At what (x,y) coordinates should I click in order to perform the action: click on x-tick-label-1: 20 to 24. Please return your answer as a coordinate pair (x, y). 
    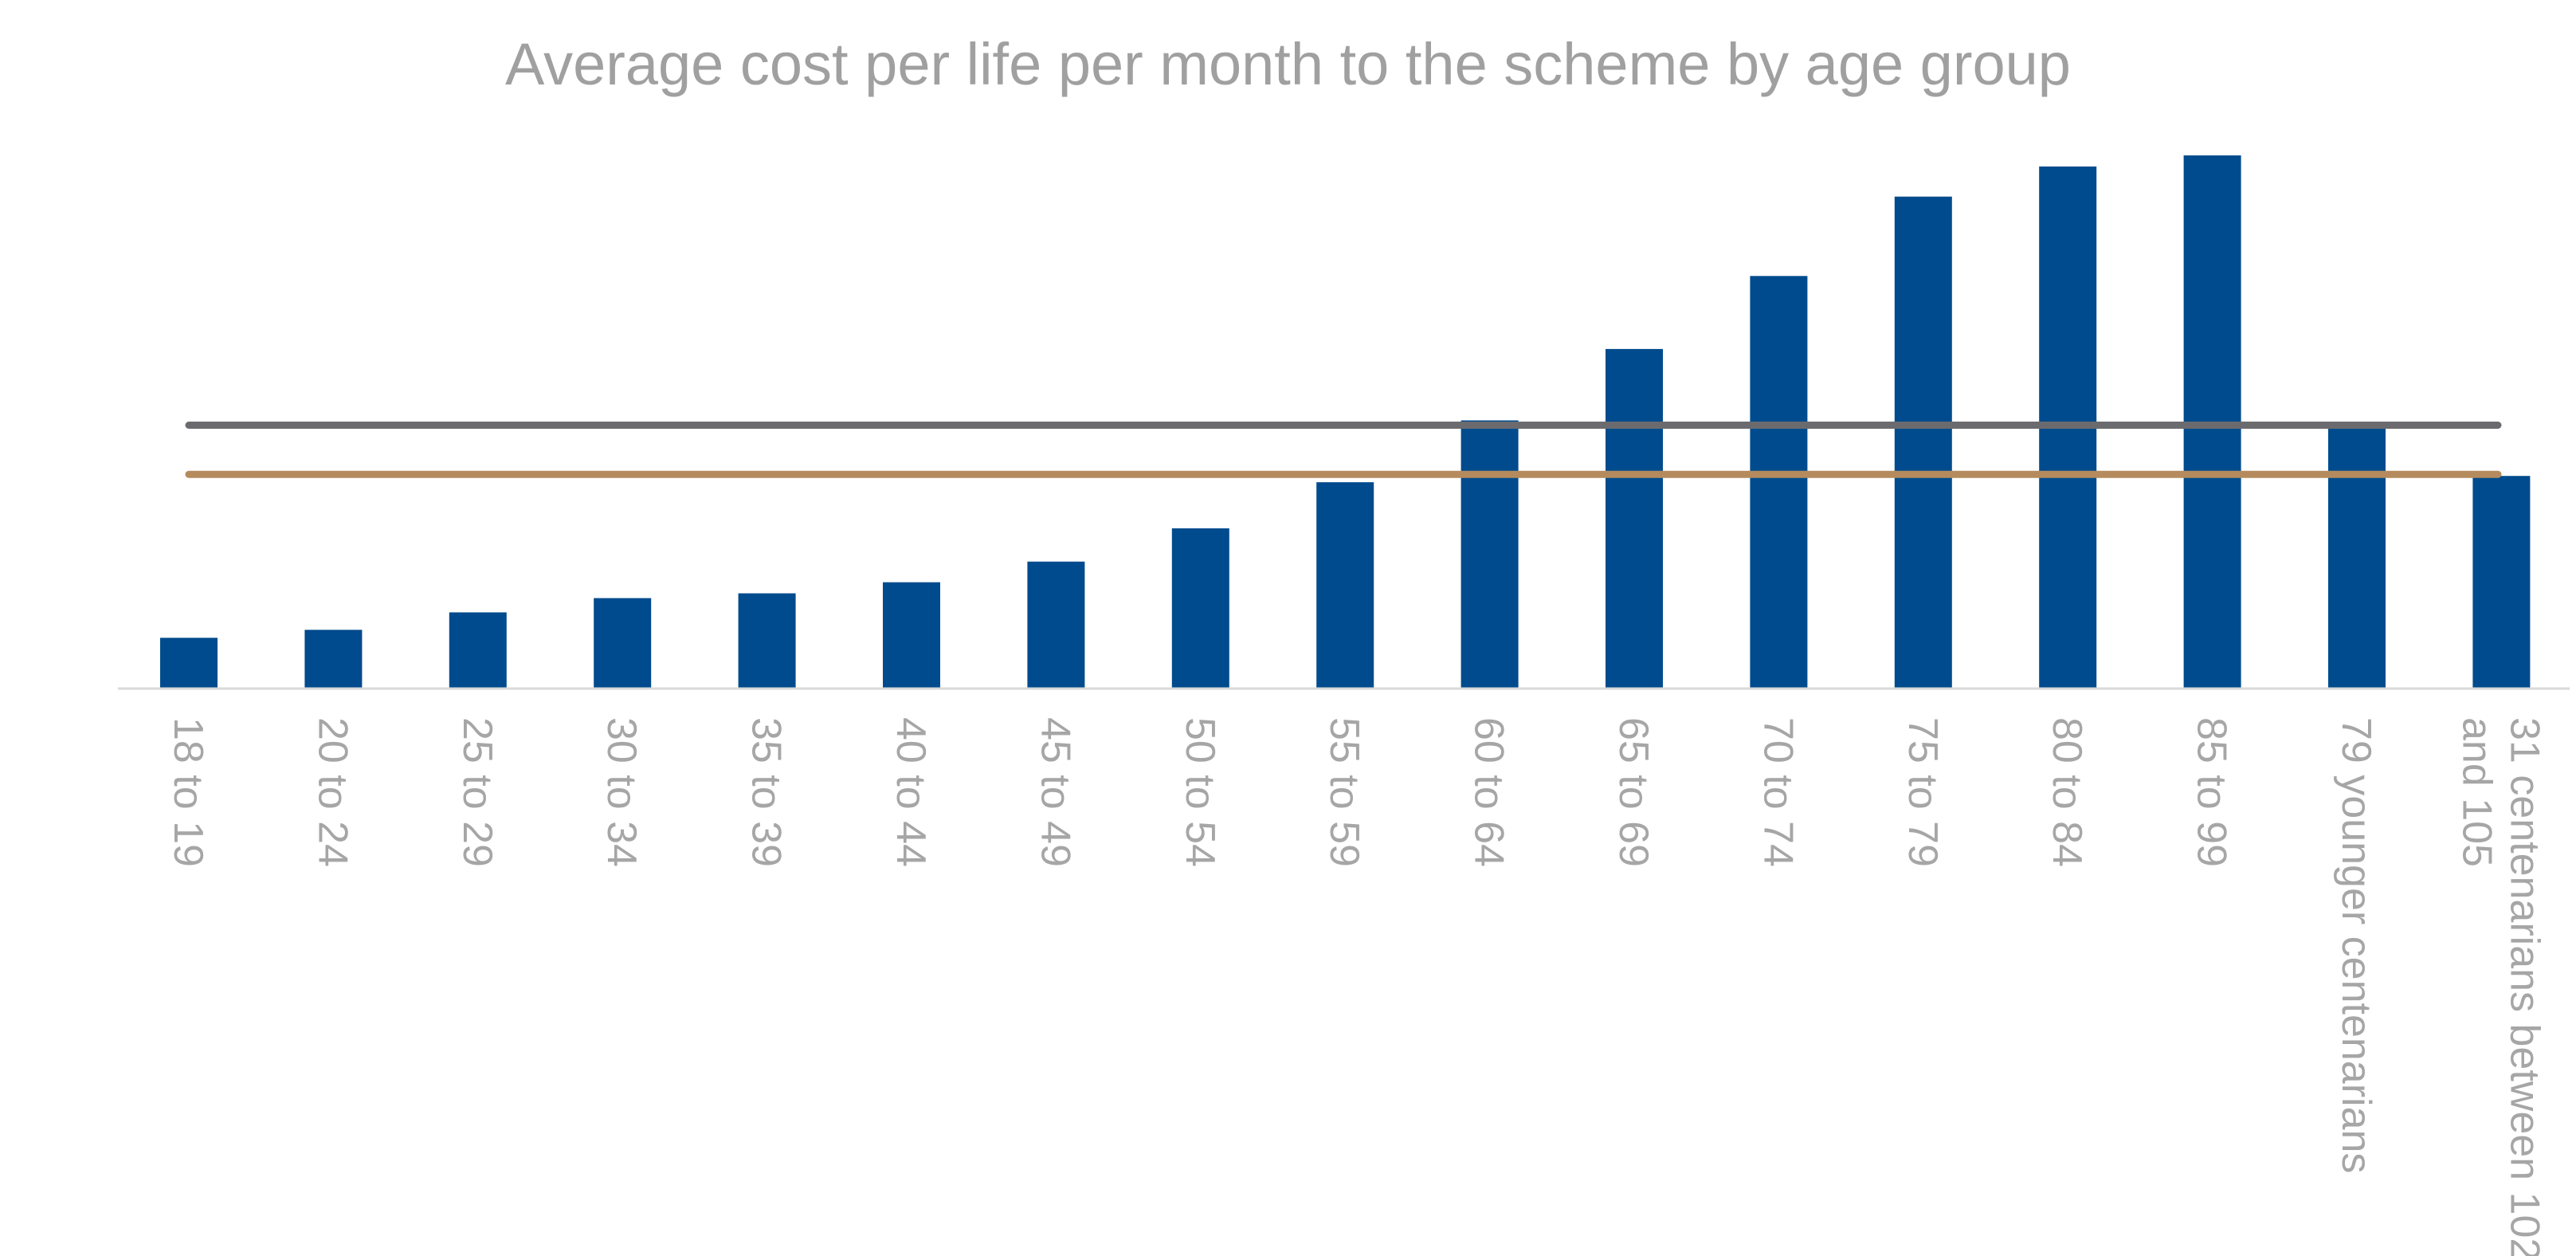
    Looking at the image, I should click on (332, 792).